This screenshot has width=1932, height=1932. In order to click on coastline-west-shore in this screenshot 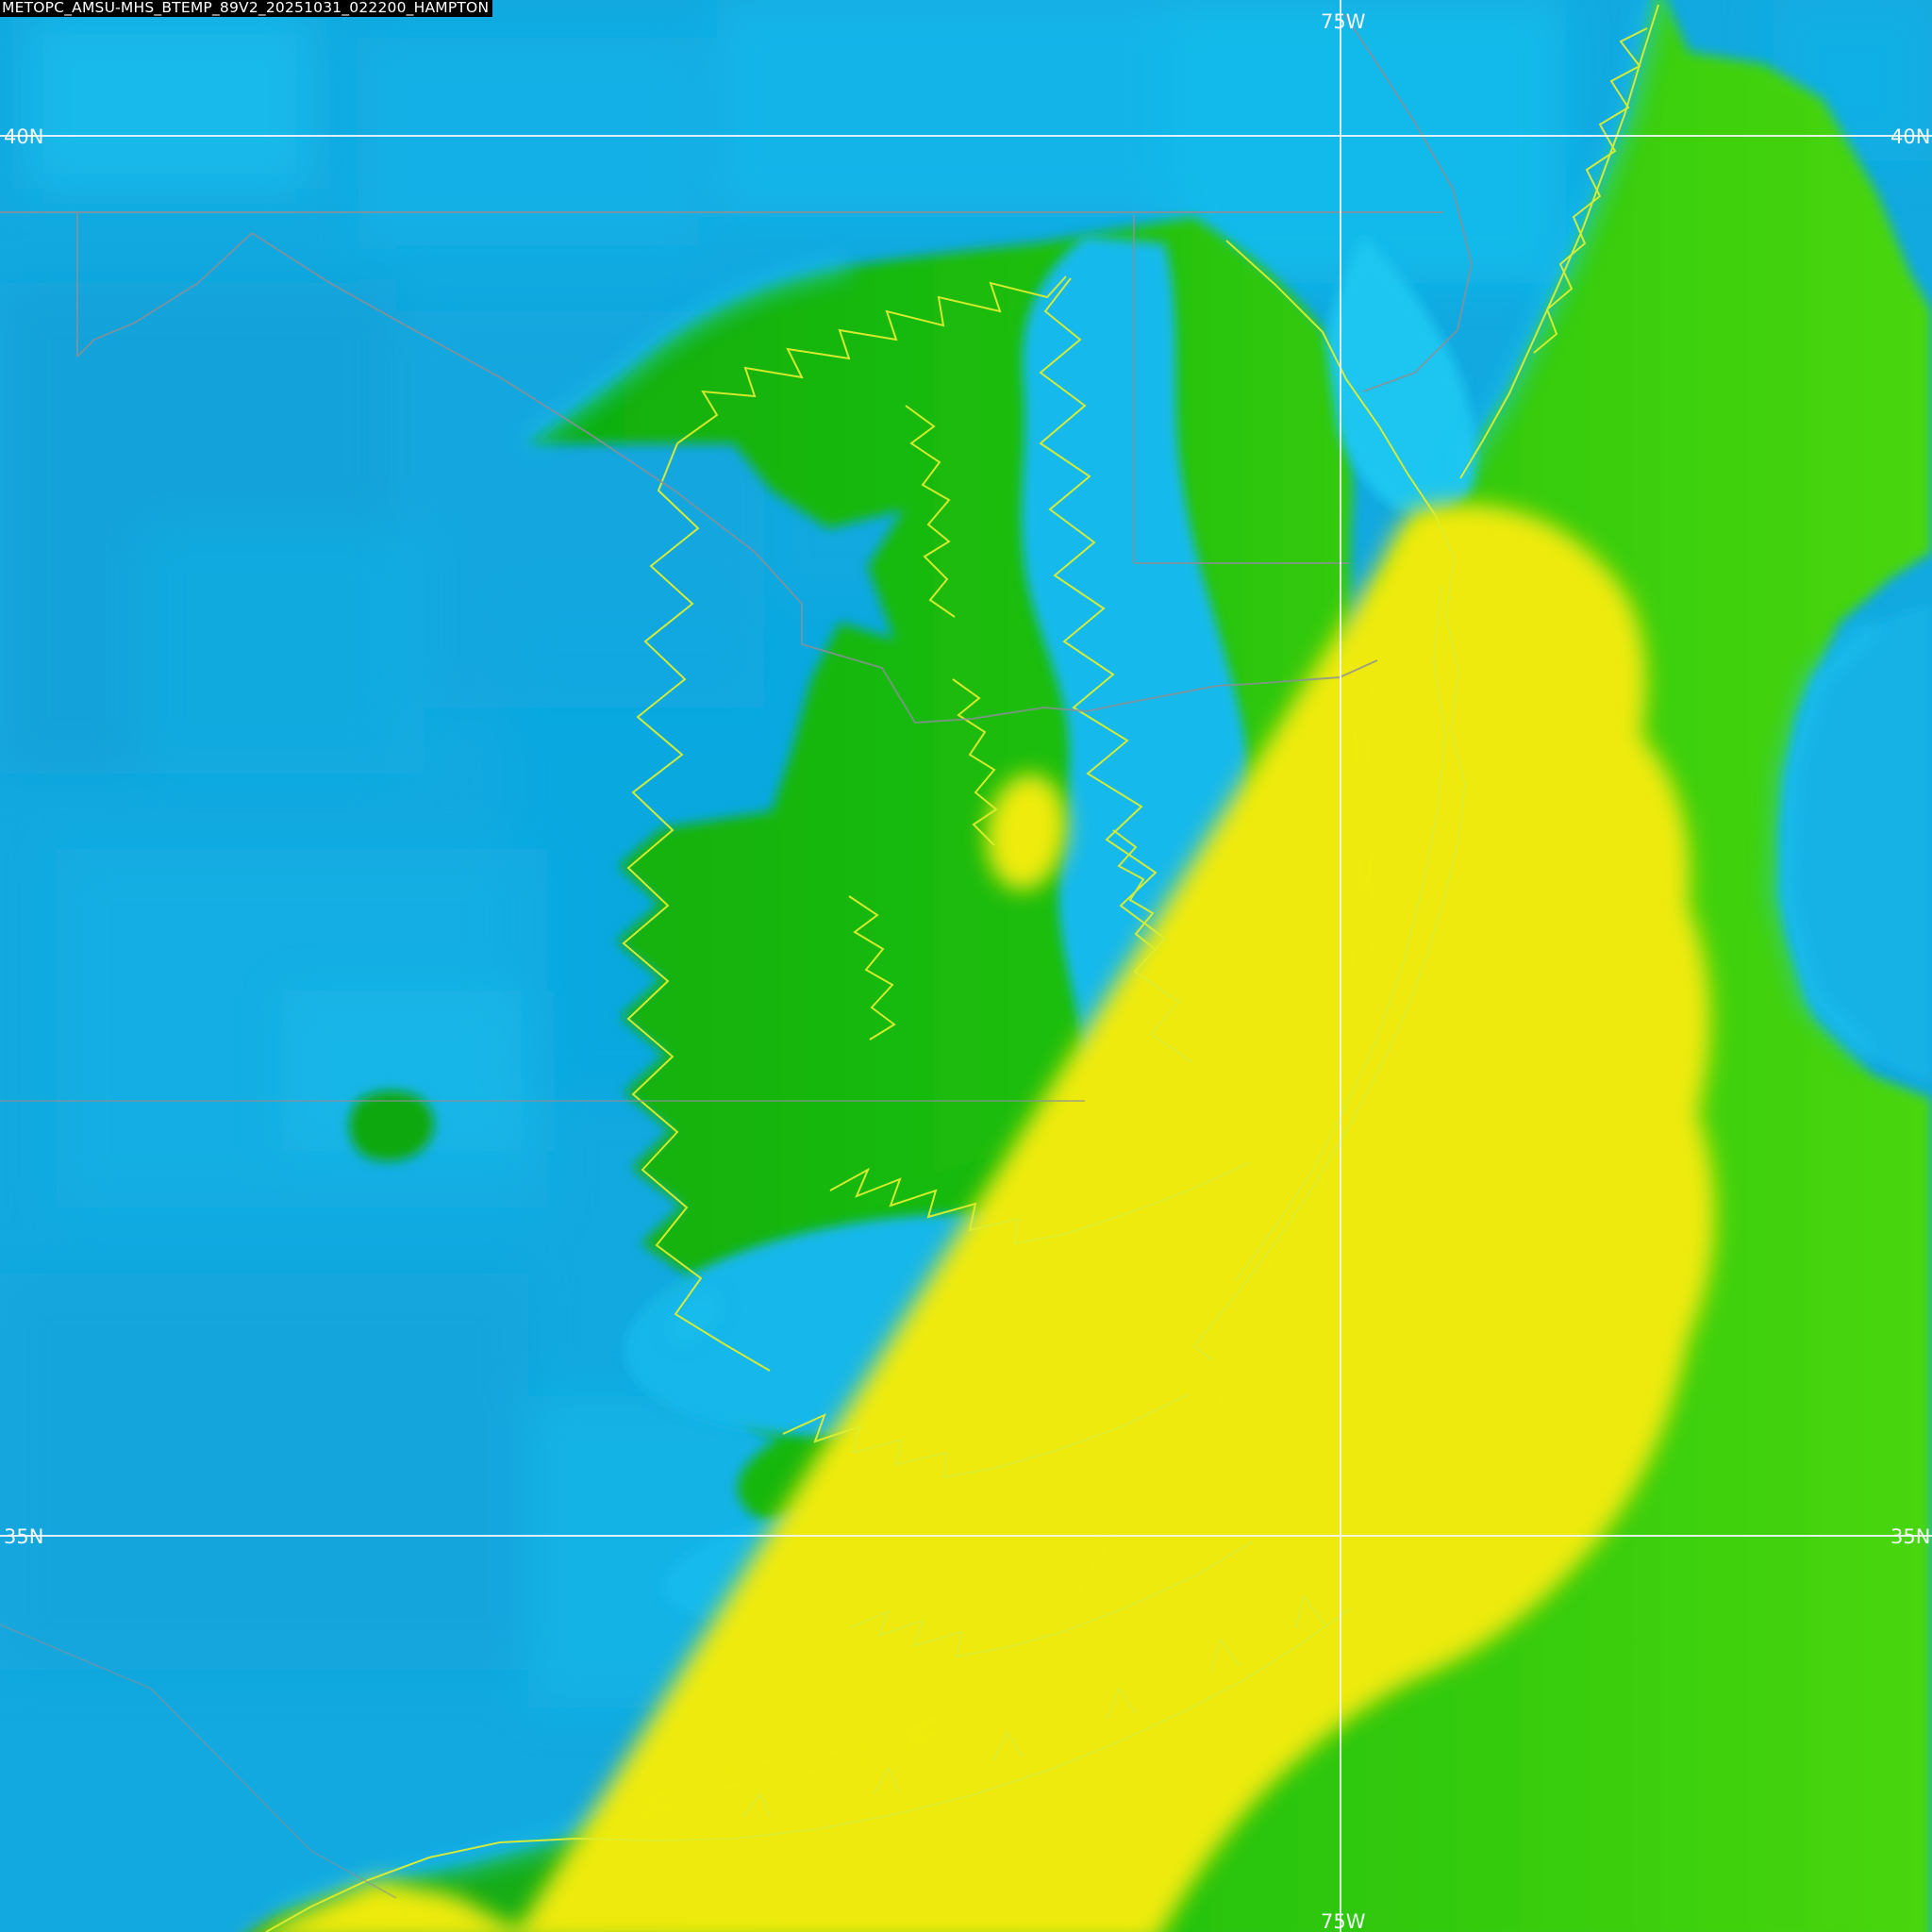, I will do `click(697, 907)`.